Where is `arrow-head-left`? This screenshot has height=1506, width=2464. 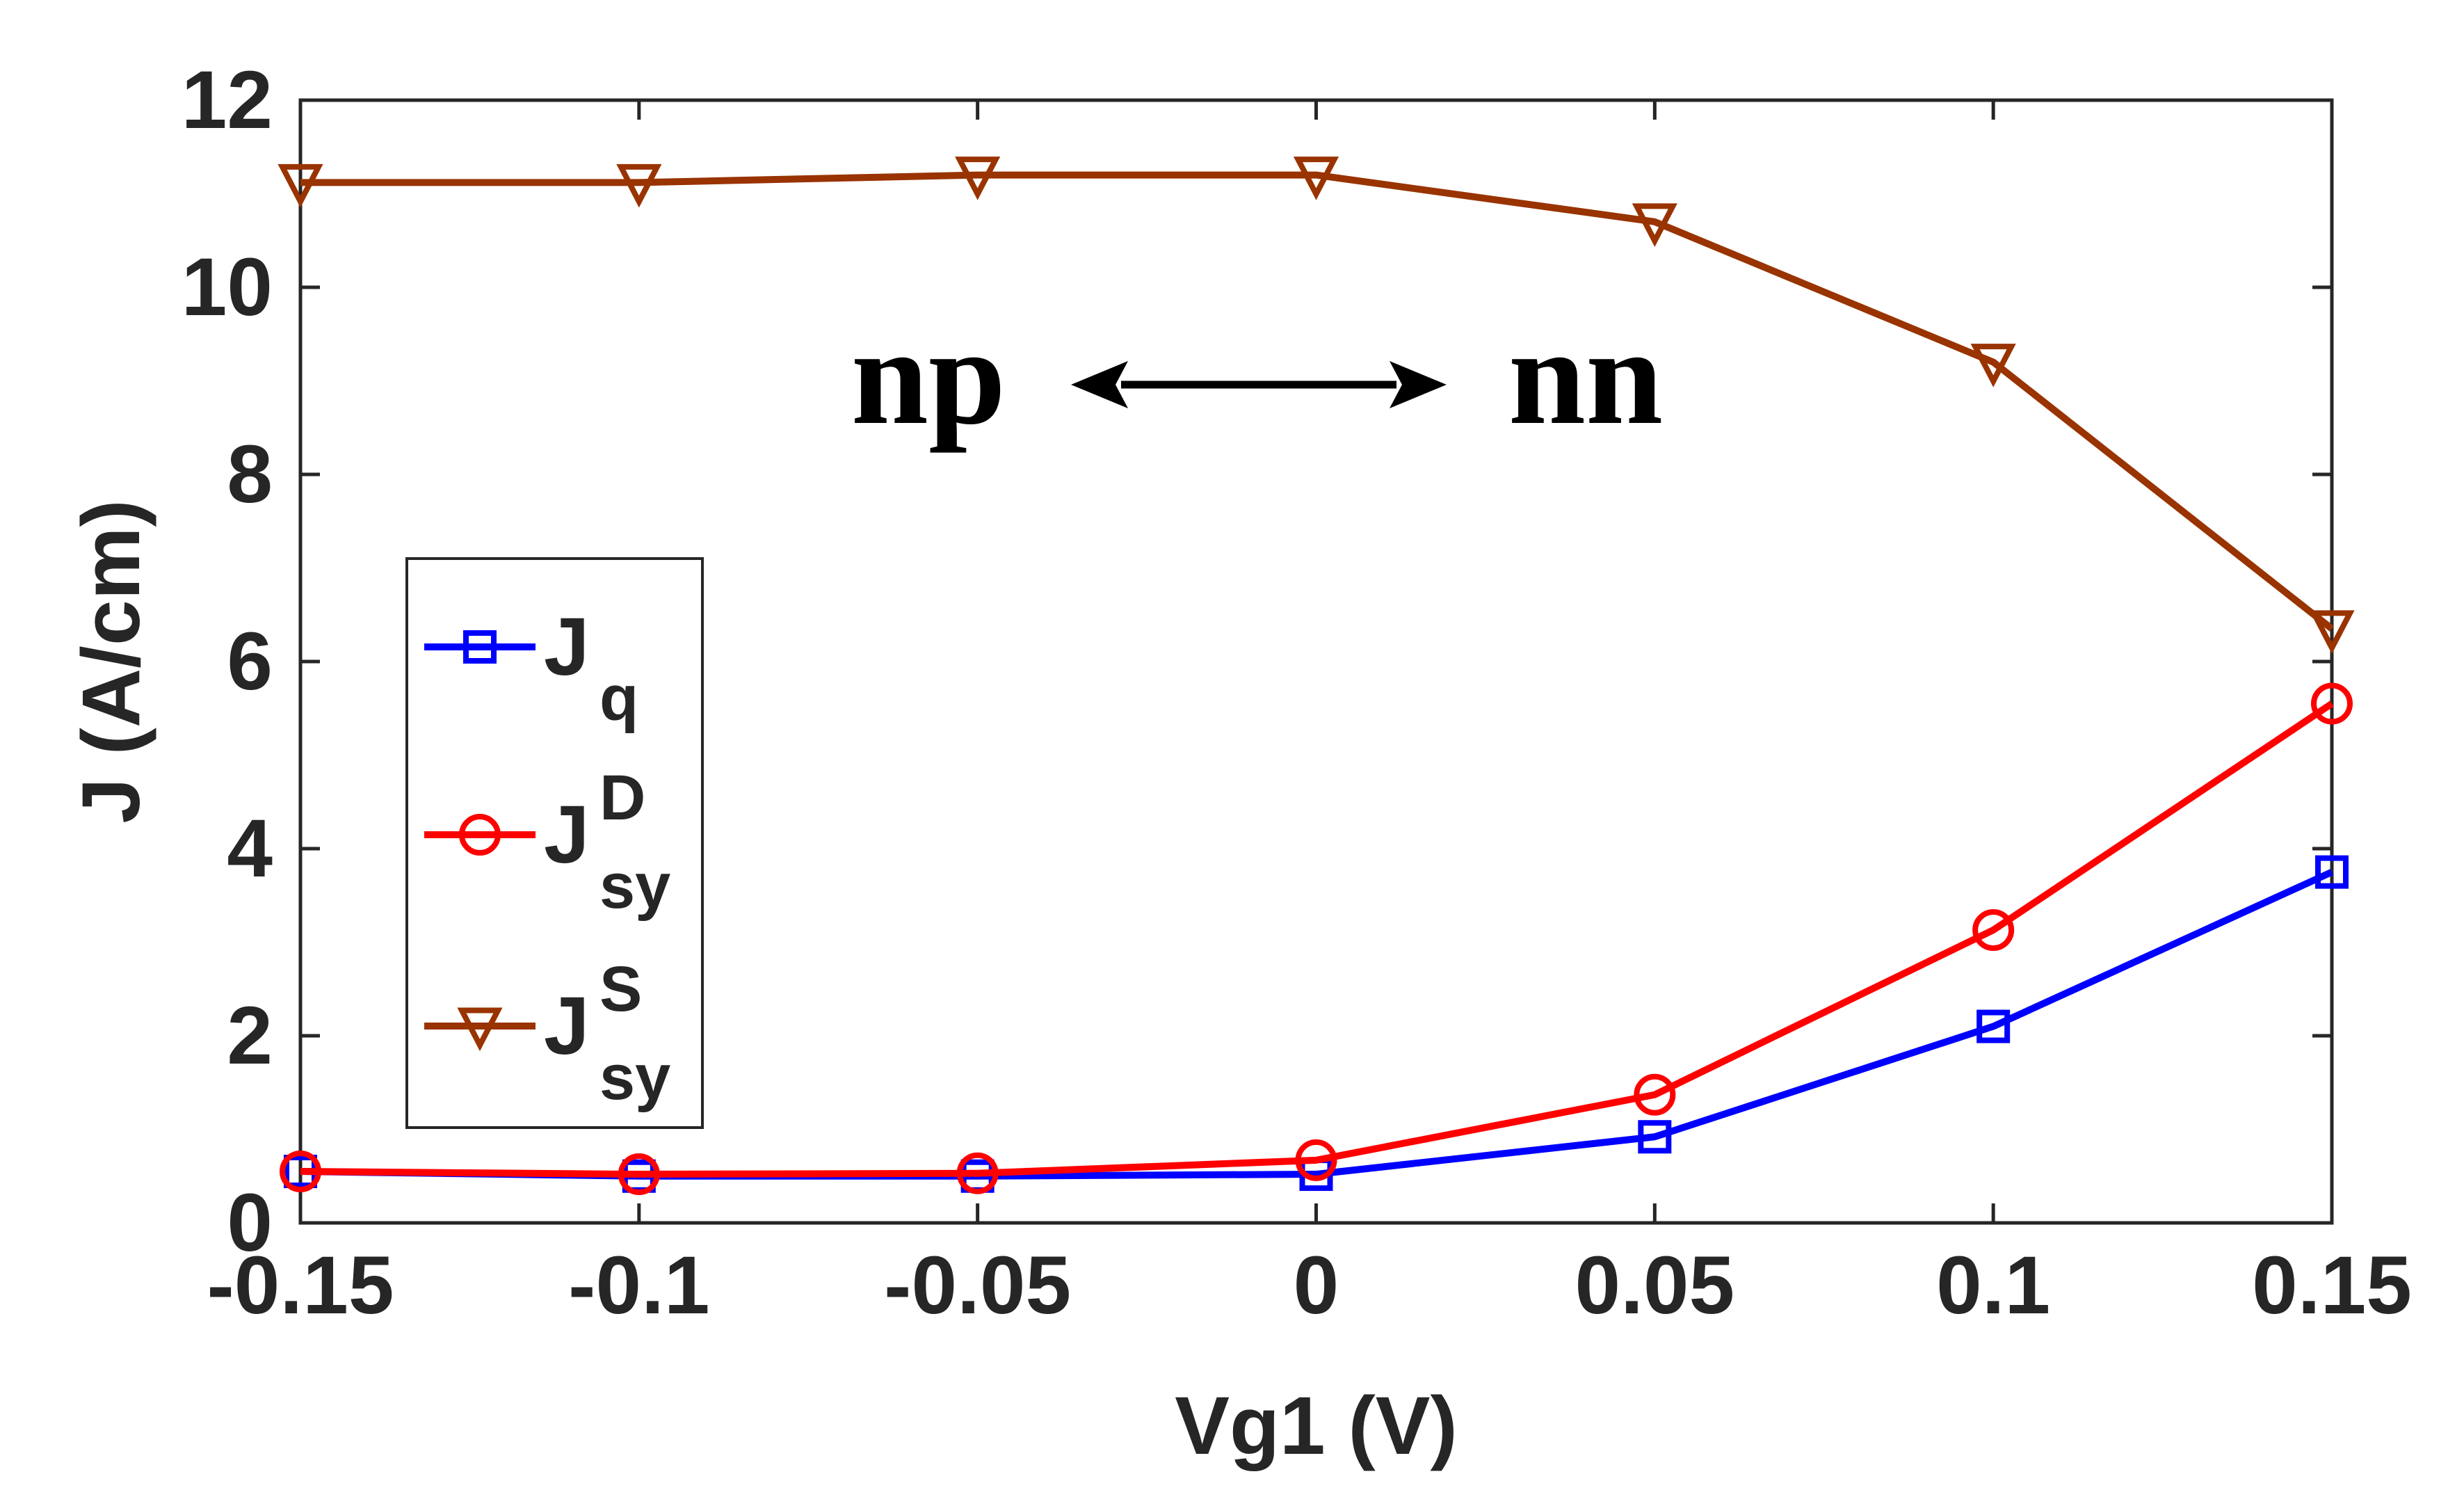
arrow-head-left is located at coordinates (1099, 384).